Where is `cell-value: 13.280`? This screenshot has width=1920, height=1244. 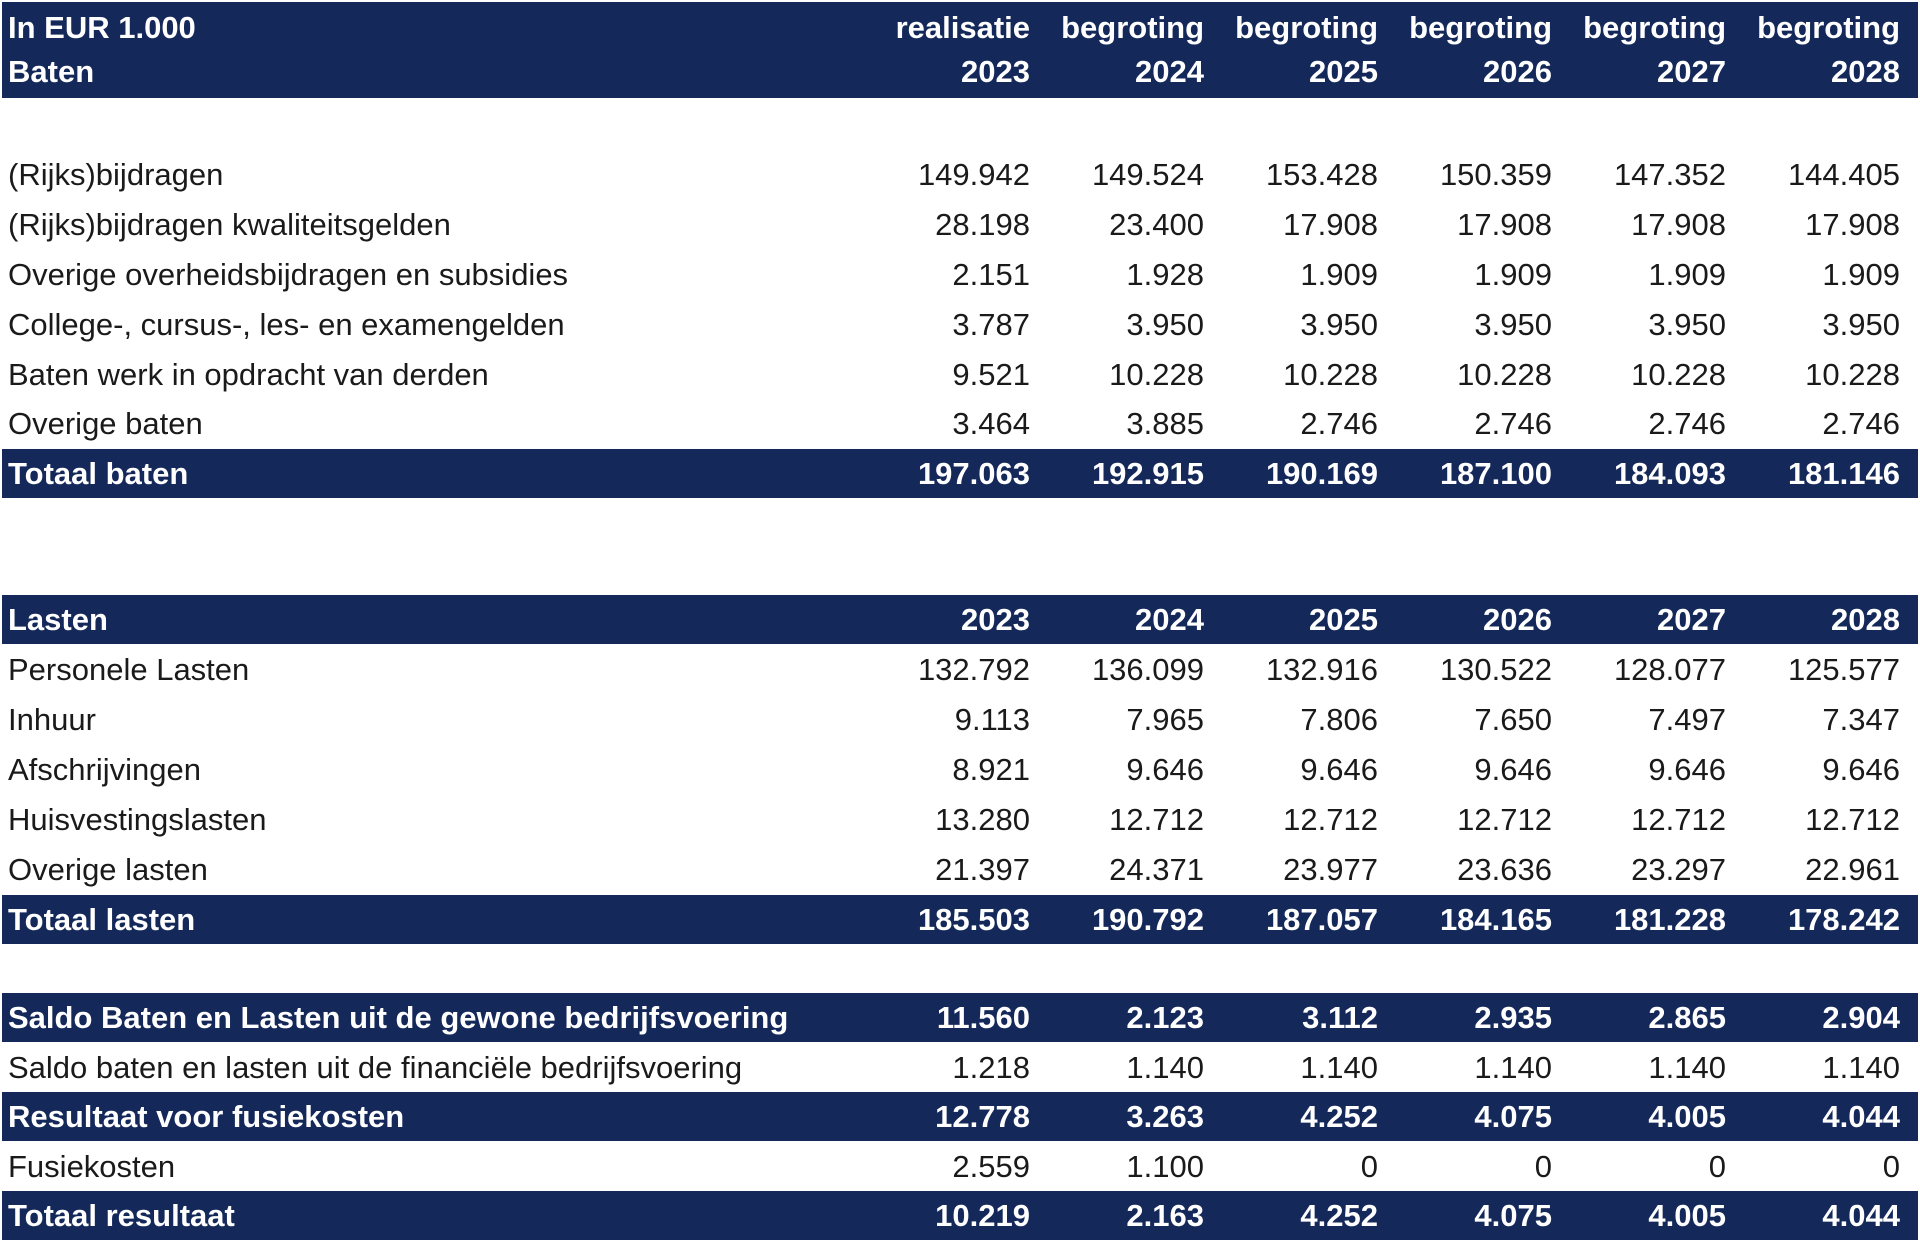
cell-value: 13.280 is located at coordinates (982, 819).